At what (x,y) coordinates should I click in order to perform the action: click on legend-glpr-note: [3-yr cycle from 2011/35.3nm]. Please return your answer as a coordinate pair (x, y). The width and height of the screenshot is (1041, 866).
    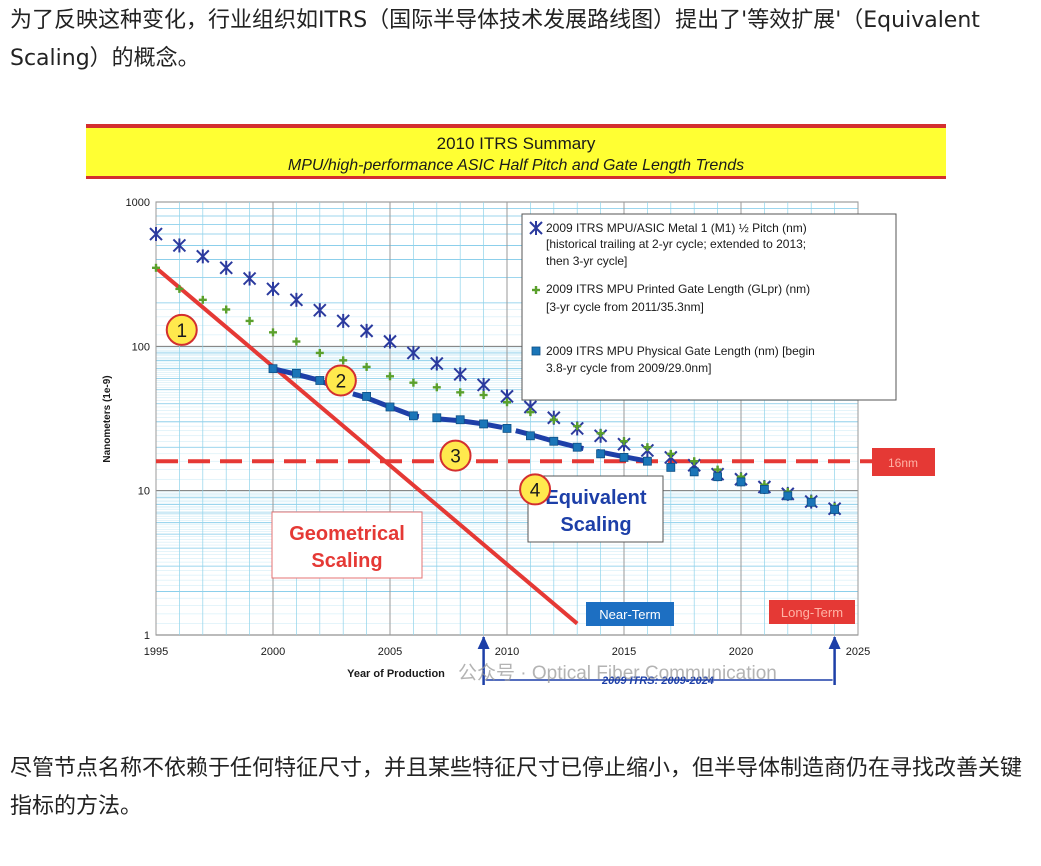
    Looking at the image, I should click on (625, 307).